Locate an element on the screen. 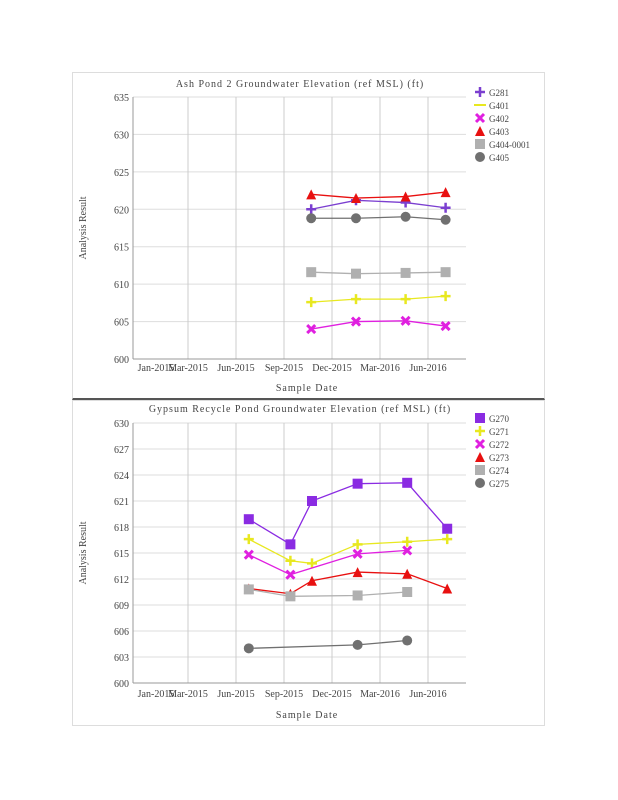  legend-label: G281 is located at coordinates (499, 93).